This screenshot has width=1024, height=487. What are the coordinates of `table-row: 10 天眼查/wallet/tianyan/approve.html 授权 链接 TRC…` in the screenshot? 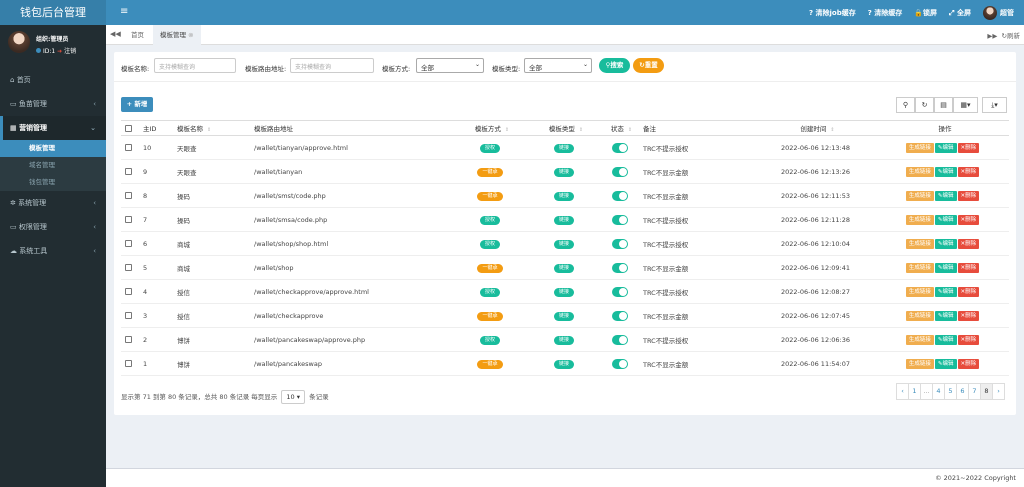 It's located at (565, 147).